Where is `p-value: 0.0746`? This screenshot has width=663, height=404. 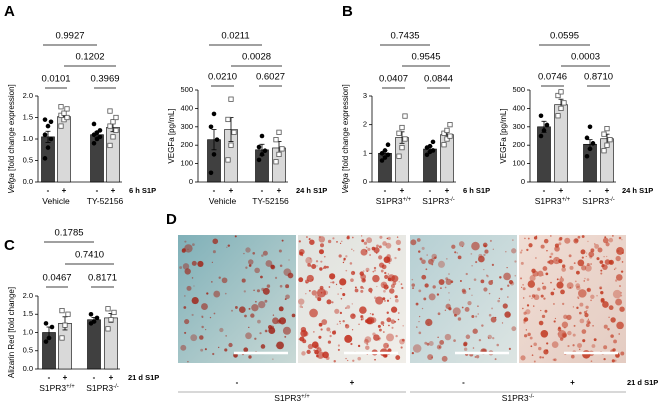 p-value: 0.0746 is located at coordinates (552, 77).